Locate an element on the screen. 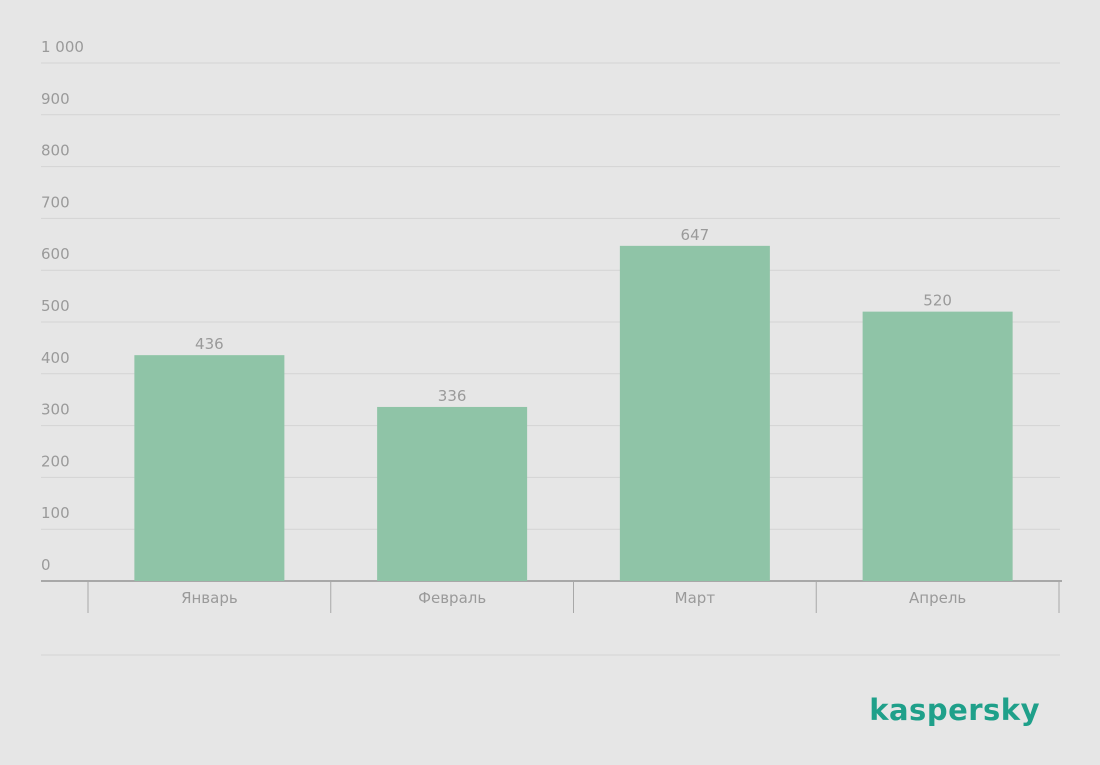 The width and height of the screenshot is (1100, 765). y-tick-label: 100 is located at coordinates (55, 513).